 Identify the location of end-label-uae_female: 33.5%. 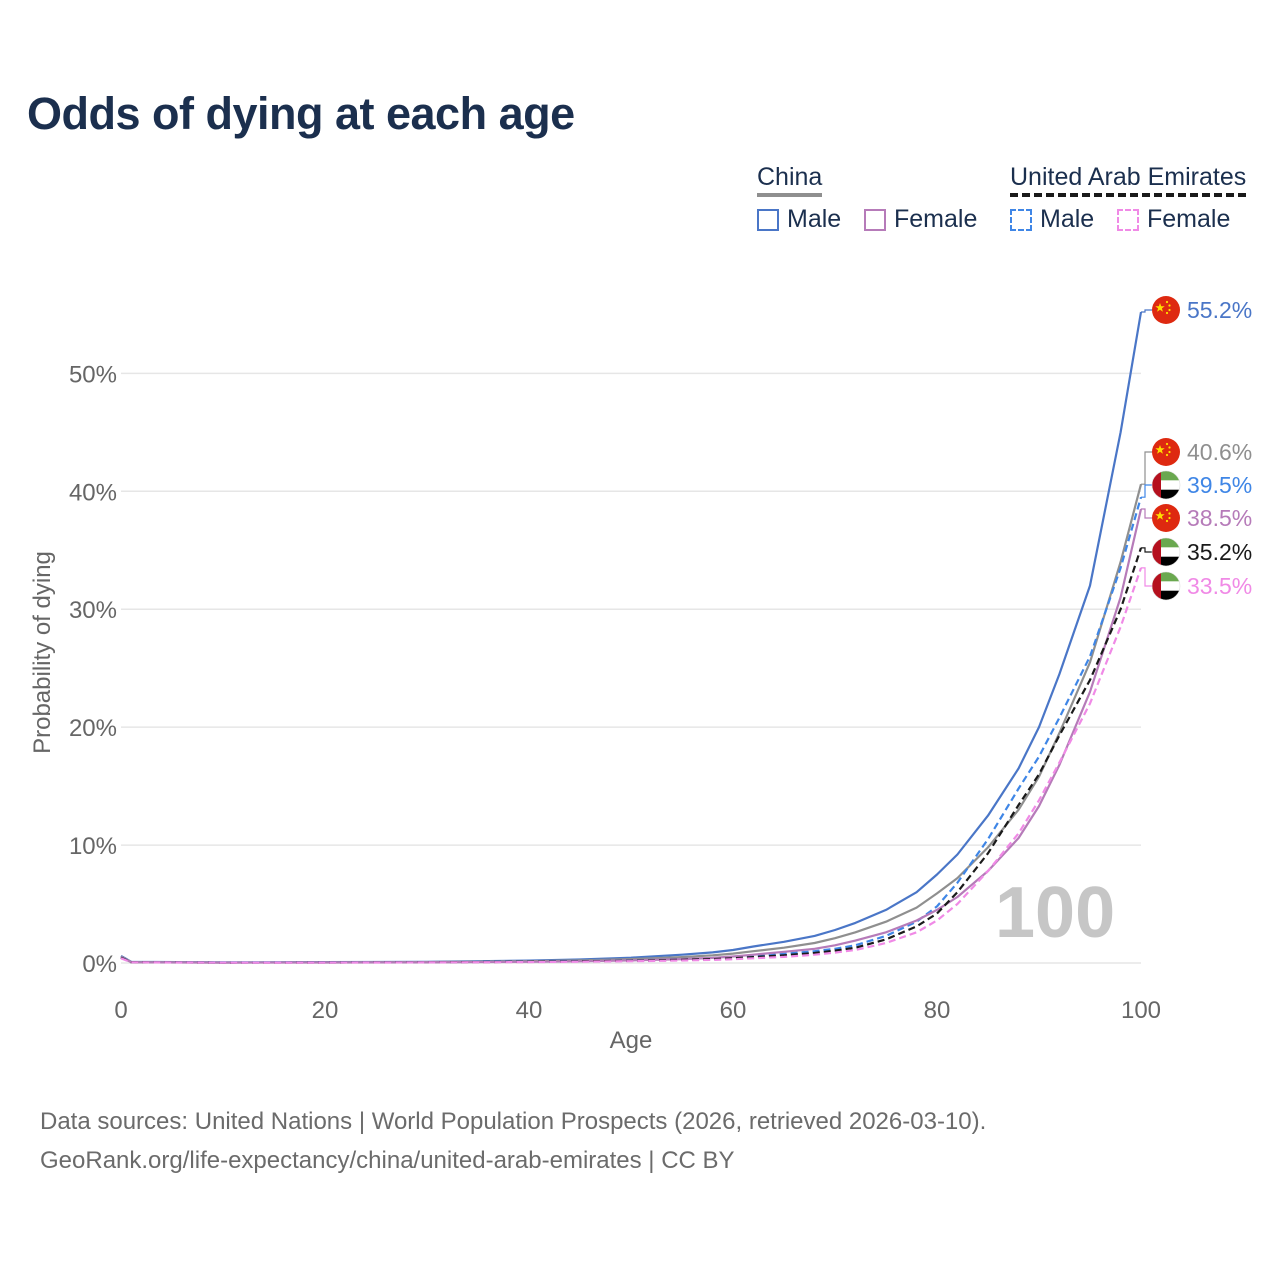
(1219, 586).